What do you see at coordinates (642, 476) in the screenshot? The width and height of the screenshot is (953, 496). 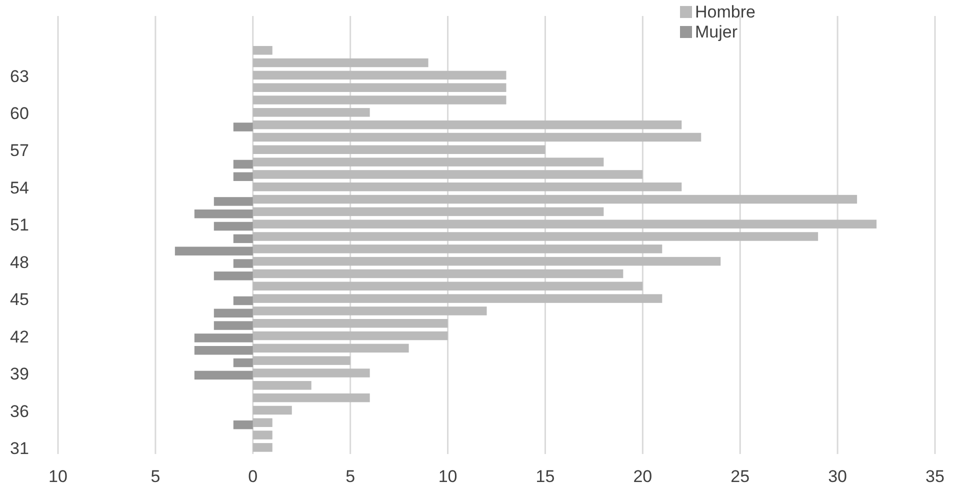 I see `x-tick-label: 20` at bounding box center [642, 476].